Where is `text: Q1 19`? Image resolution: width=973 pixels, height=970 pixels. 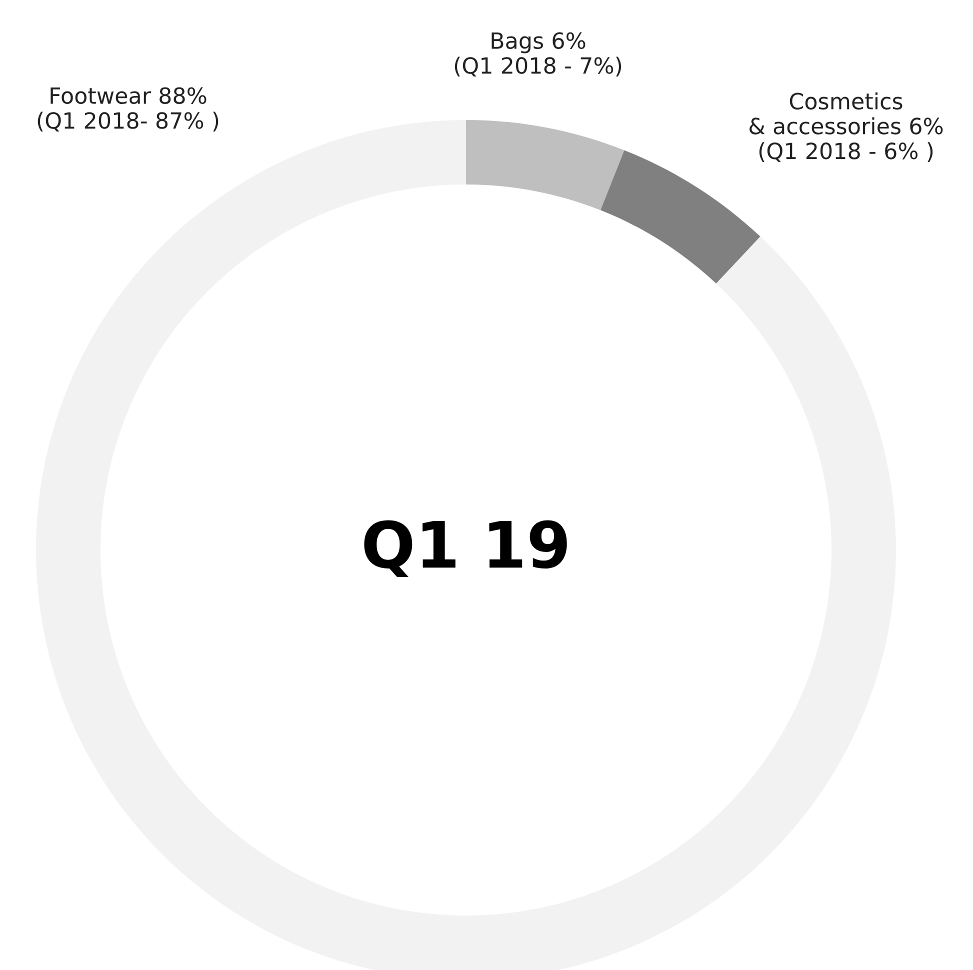
text: Q1 19 is located at coordinates (465, 548).